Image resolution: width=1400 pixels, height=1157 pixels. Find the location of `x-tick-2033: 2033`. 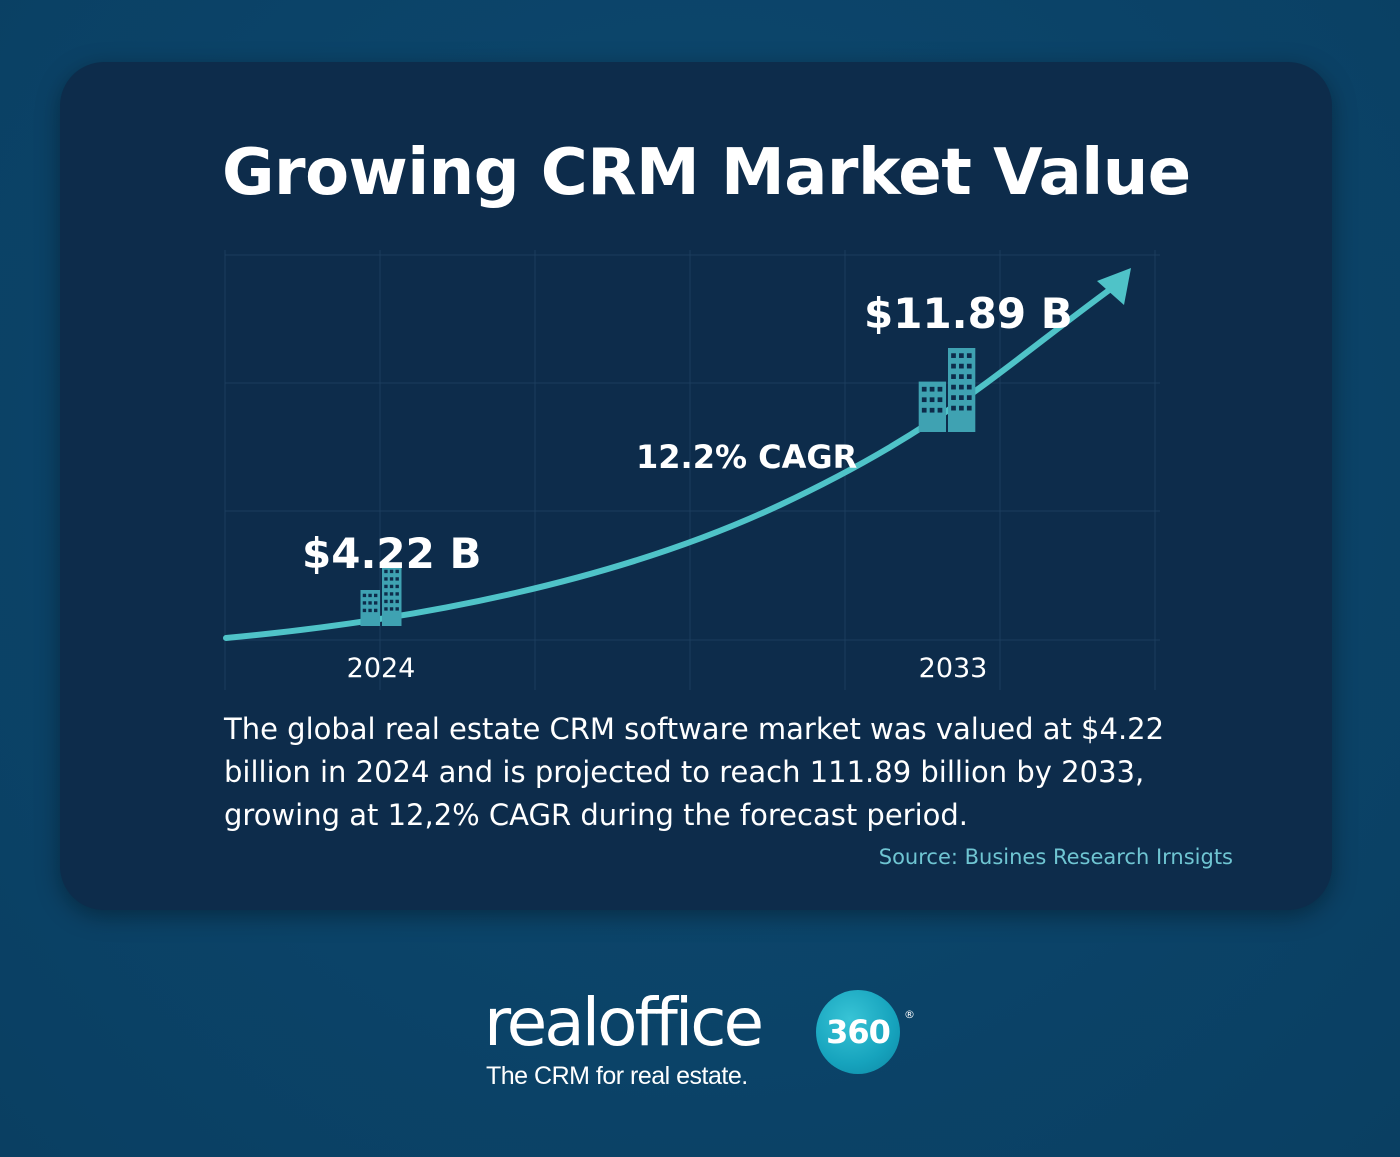

x-tick-2033: 2033 is located at coordinates (953, 668).